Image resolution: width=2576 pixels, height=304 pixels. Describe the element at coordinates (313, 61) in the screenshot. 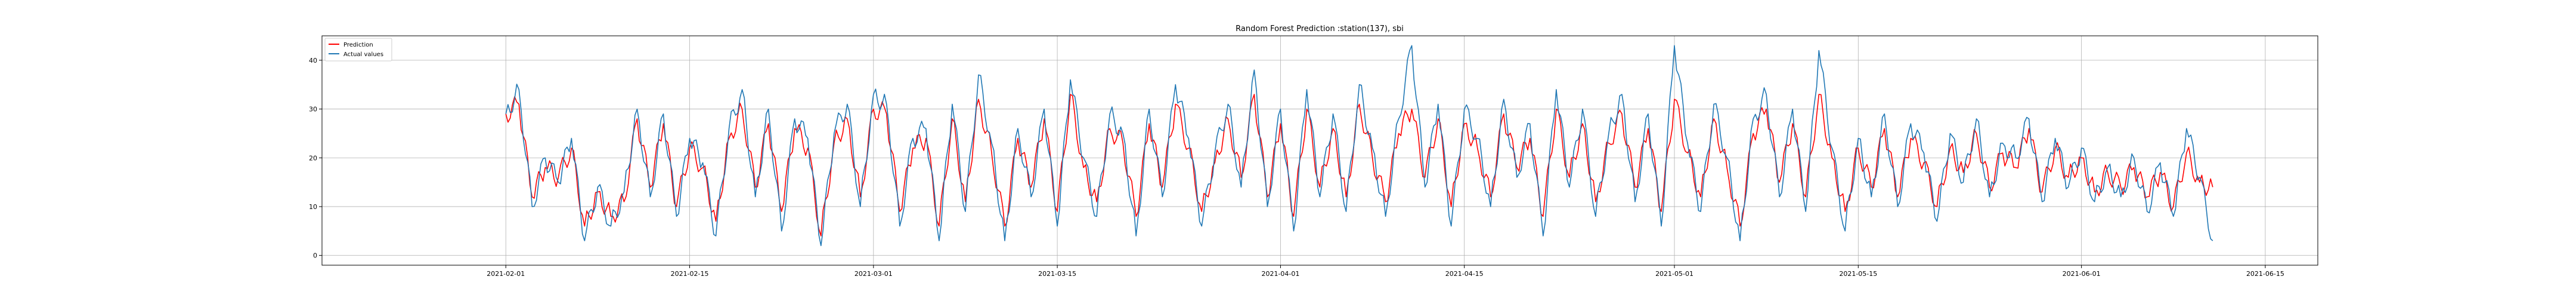

I see `y-tick-label: 40` at that location.